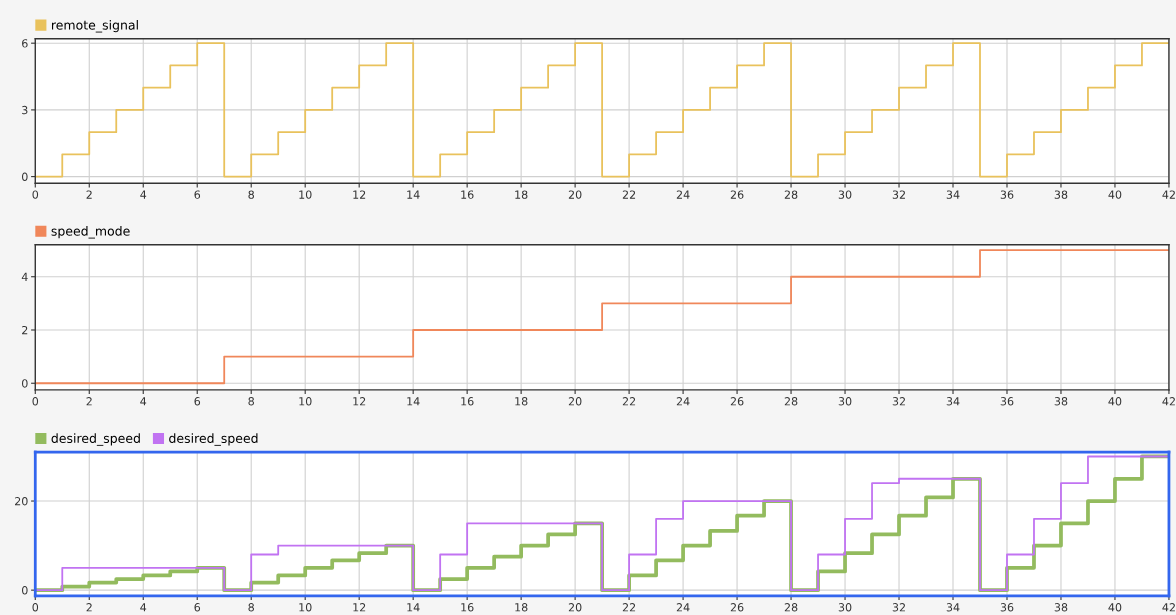 The image size is (1176, 615). I want to click on y-tick-label: 4, so click(24, 276).